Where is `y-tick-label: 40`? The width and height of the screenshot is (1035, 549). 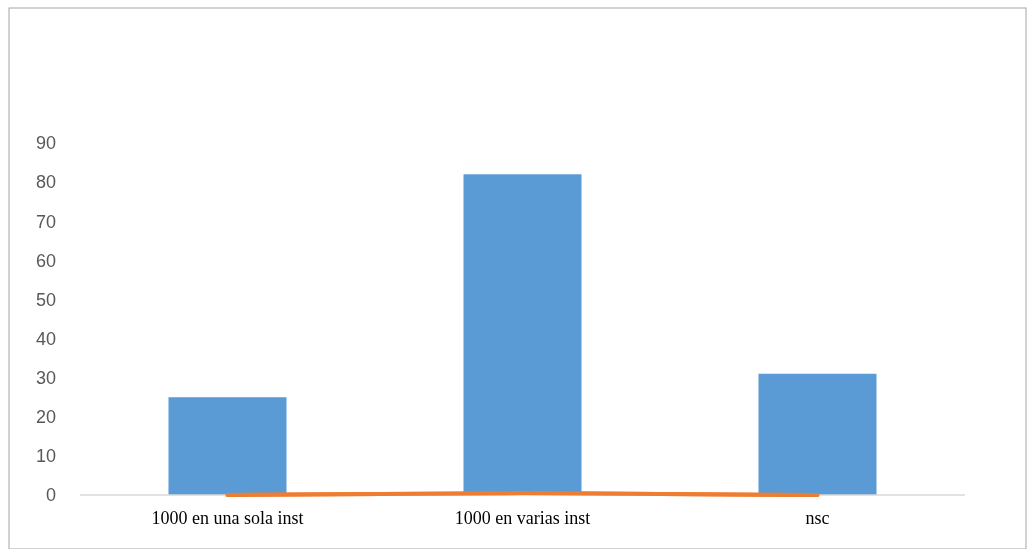 y-tick-label: 40 is located at coordinates (45, 338).